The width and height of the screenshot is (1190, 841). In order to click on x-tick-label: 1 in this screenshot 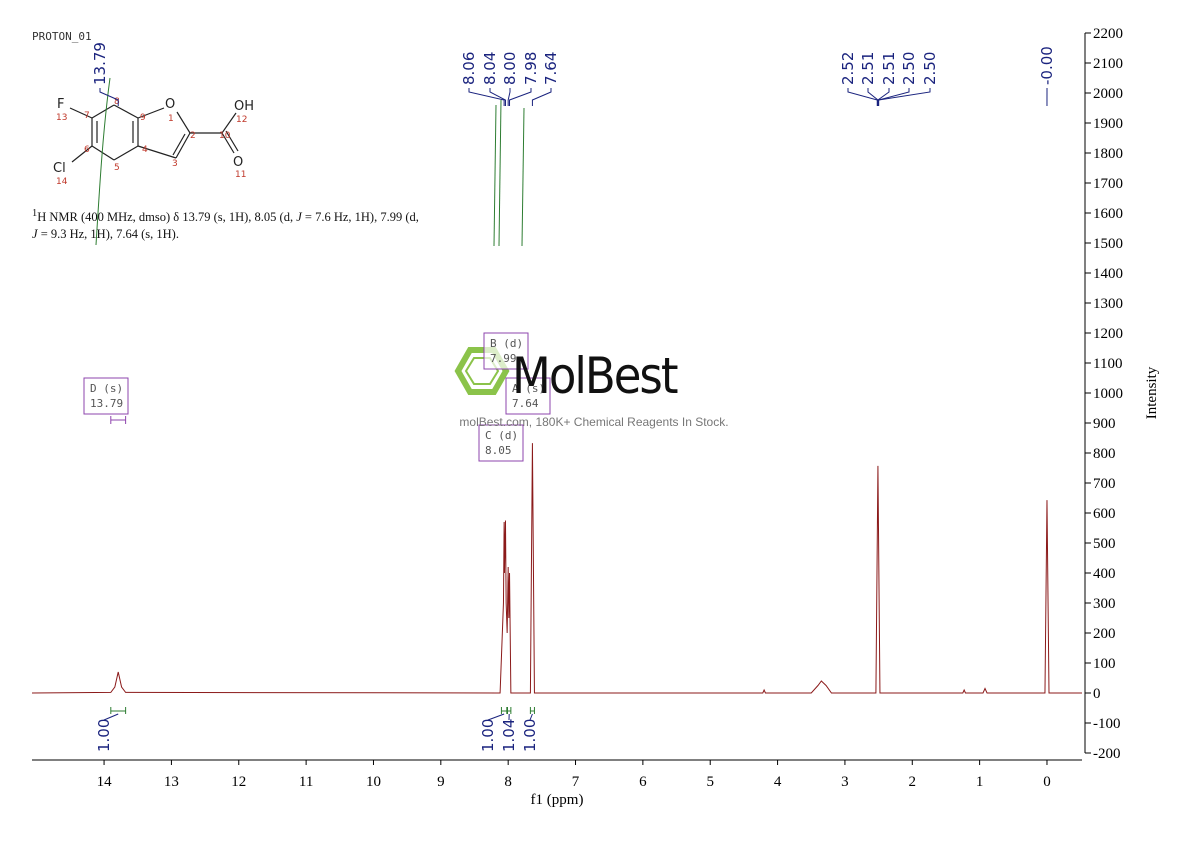, I will do `click(980, 782)`.